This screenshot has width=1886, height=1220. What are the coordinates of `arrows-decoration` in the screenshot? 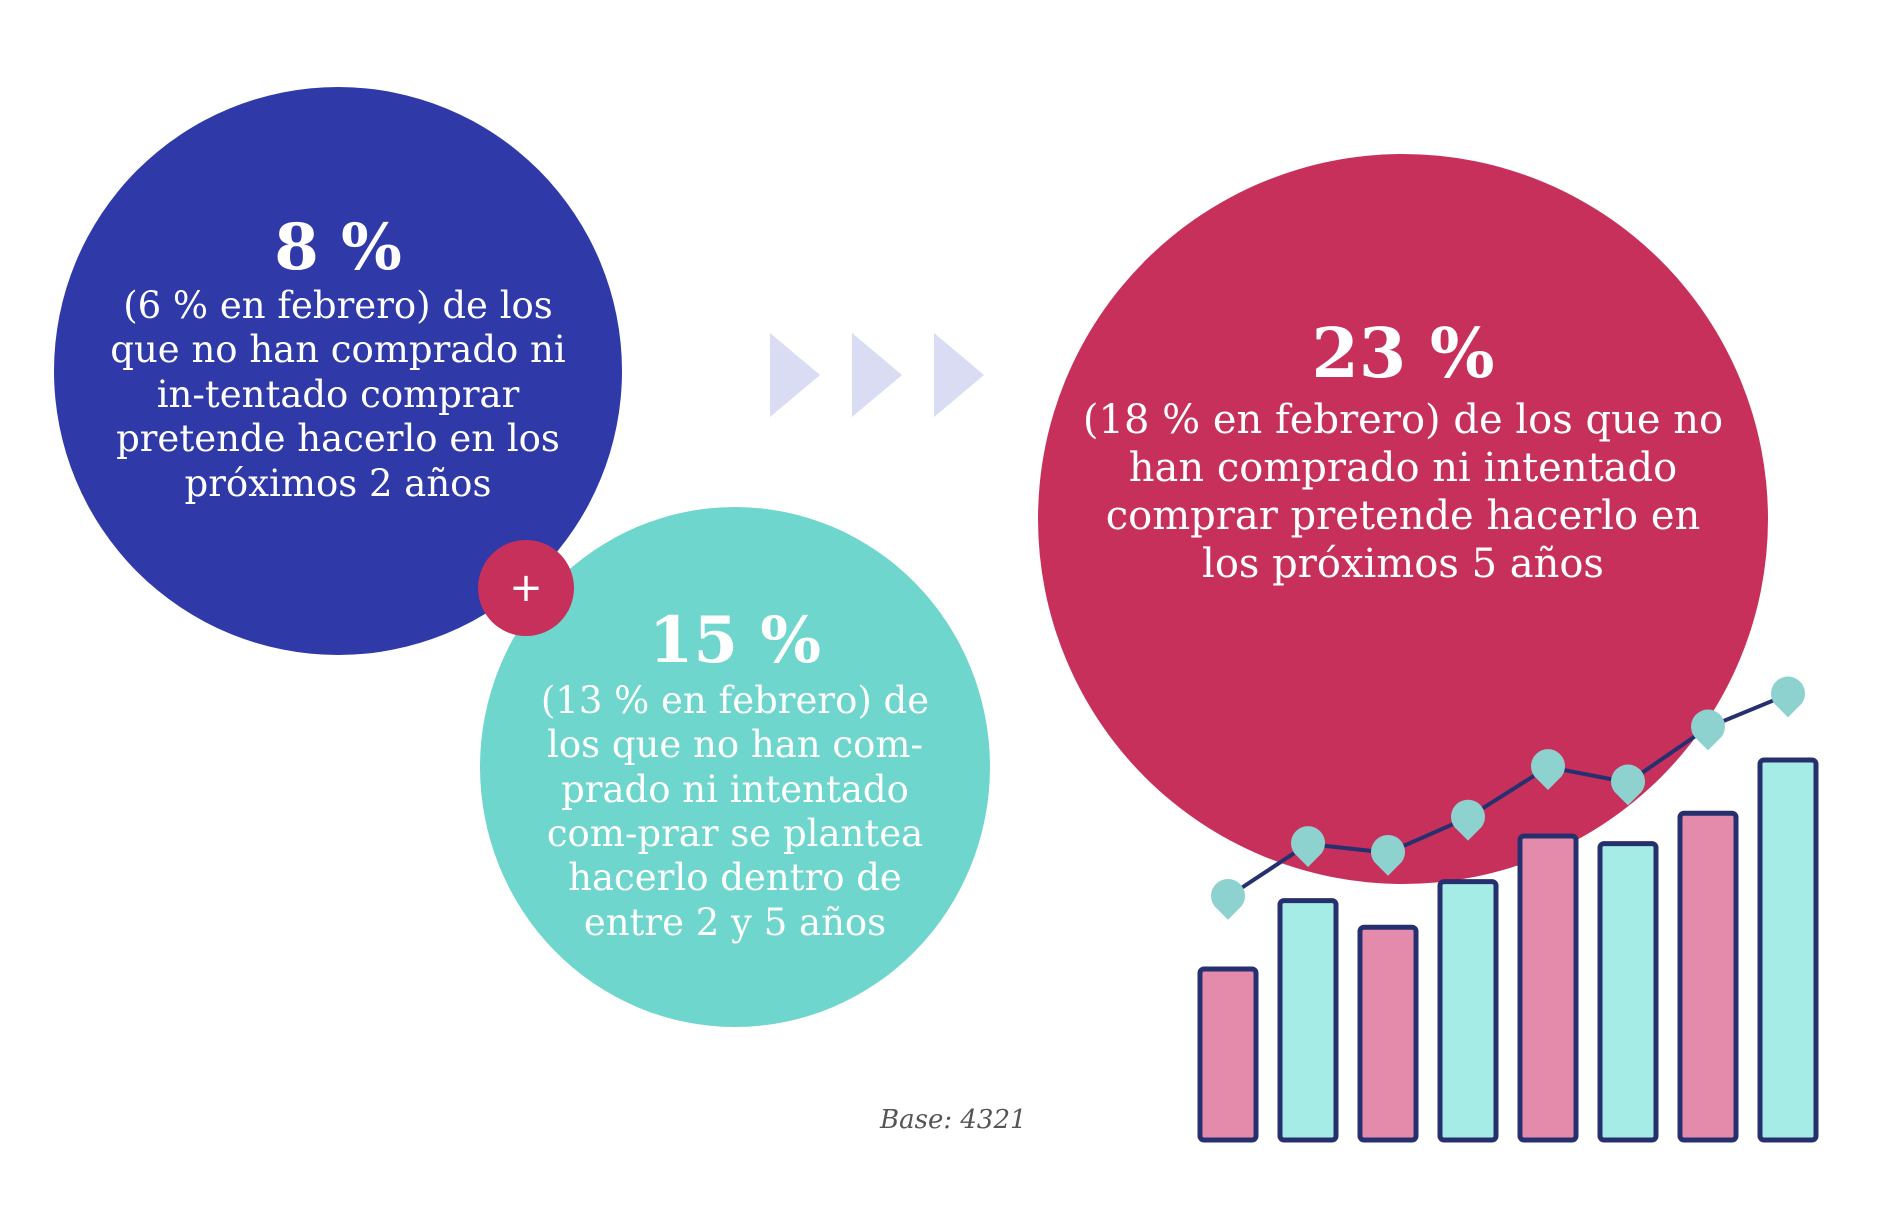 It's located at (877, 375).